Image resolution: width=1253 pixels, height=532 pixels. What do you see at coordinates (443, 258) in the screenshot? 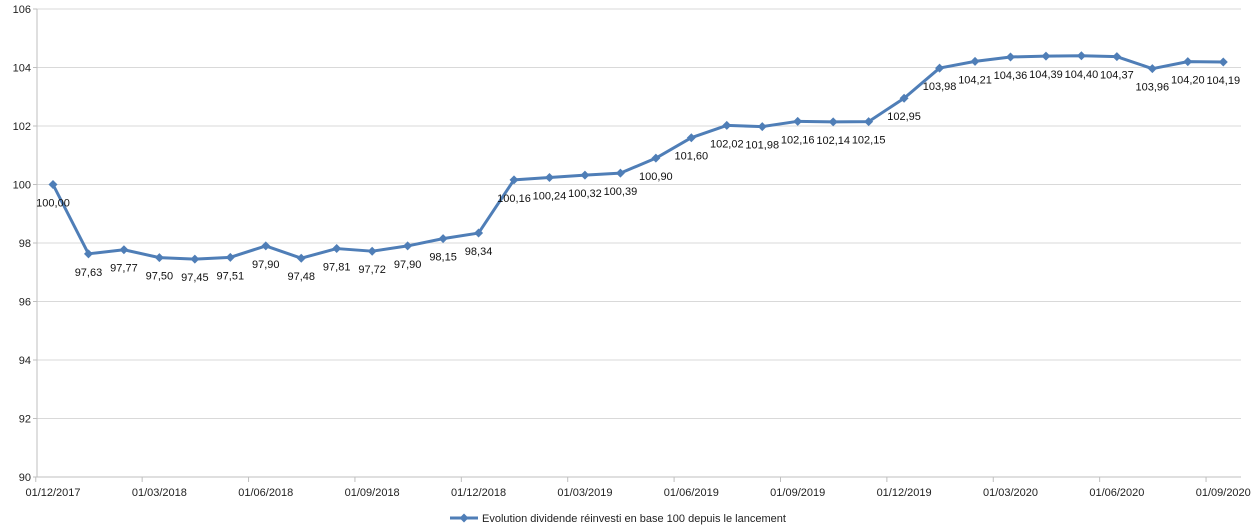
I see `data-label: 98,15` at bounding box center [443, 258].